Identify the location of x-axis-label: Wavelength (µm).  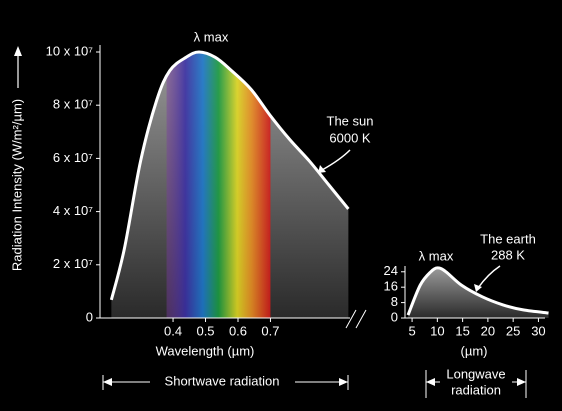
(205, 350).